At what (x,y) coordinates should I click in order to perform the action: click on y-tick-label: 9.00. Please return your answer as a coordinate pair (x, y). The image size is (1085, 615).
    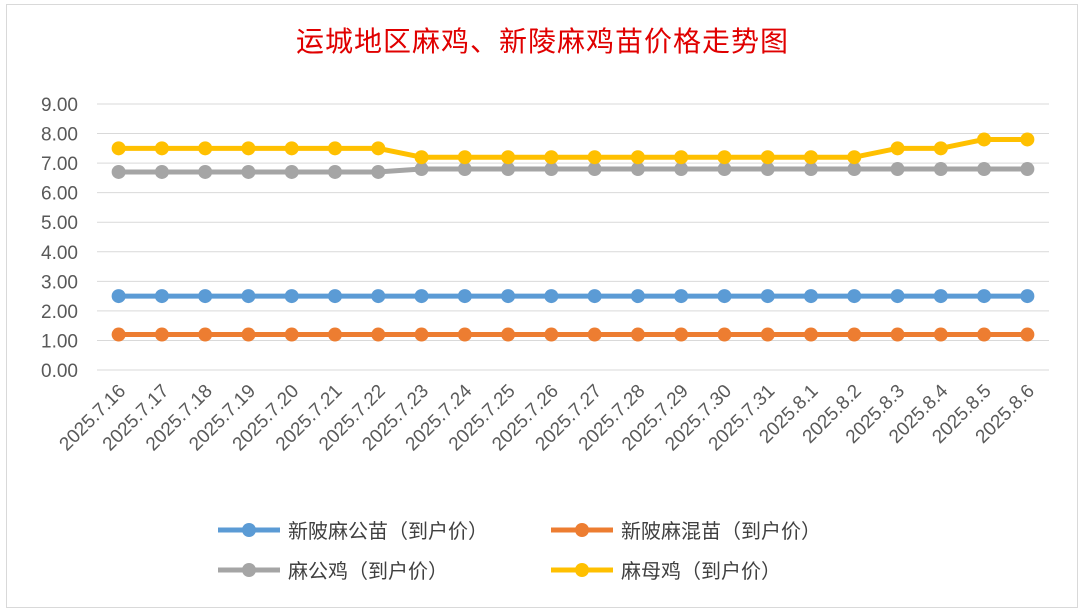
    Looking at the image, I should click on (59, 105).